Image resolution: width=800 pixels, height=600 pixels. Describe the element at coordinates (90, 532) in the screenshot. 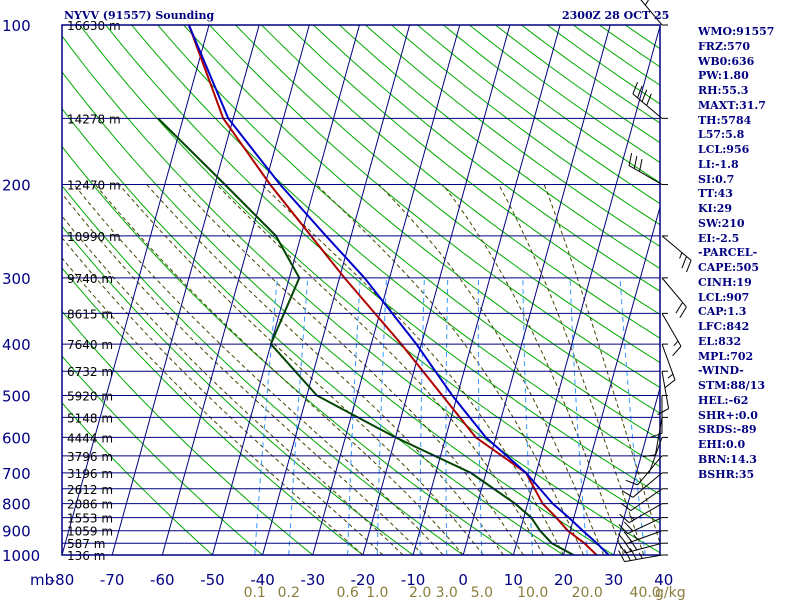

I see `height-label: 1059 m` at that location.